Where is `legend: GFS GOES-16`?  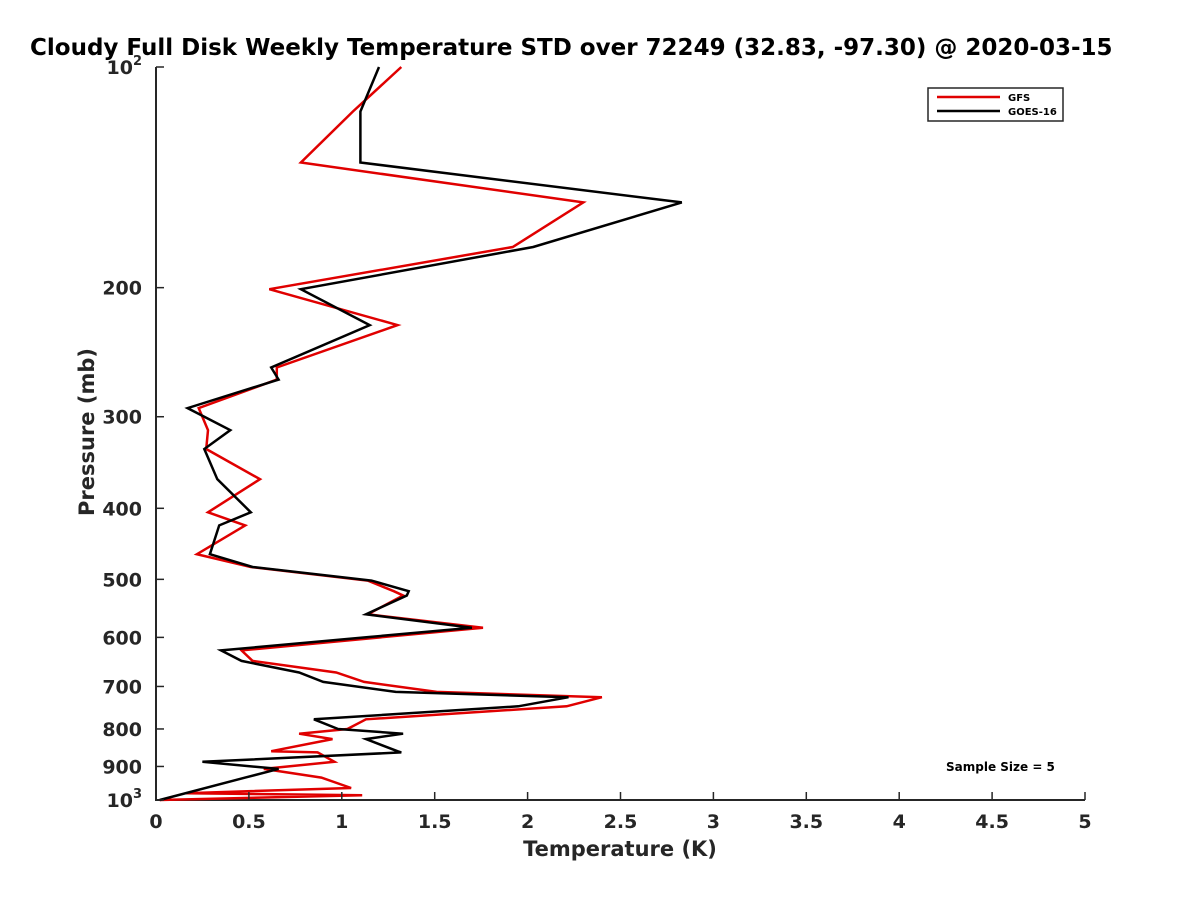
legend: GFS GOES-16 is located at coordinates (995, 104).